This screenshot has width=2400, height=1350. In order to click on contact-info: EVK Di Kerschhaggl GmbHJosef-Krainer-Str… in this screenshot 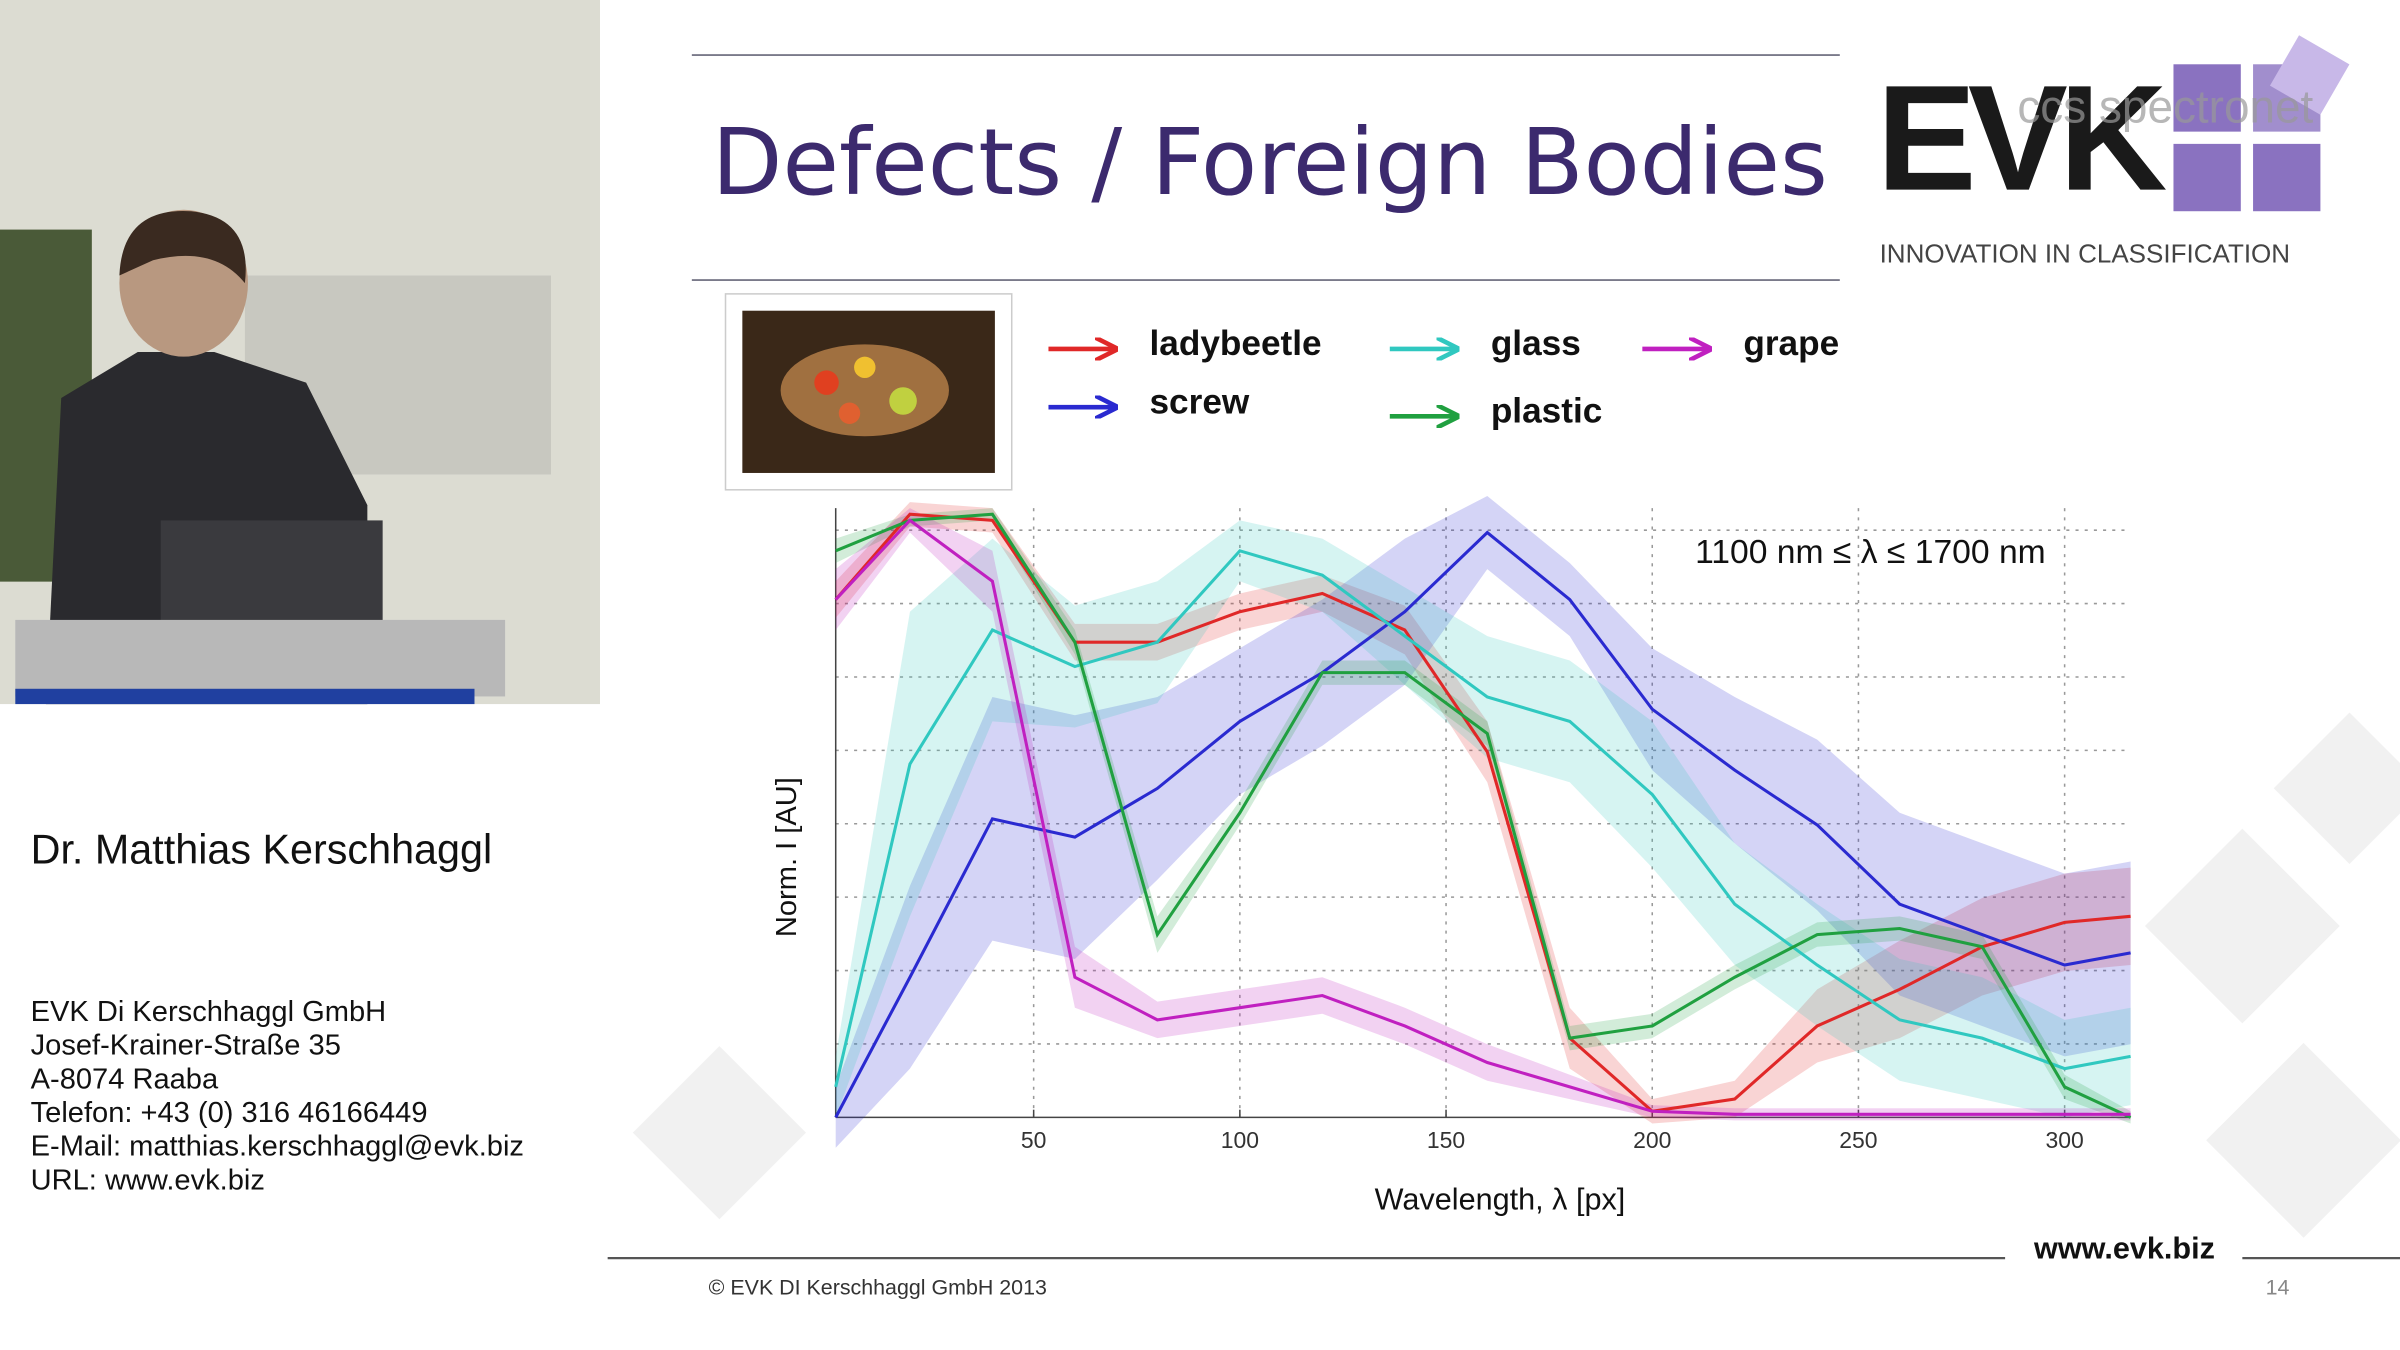, I will do `click(277, 1096)`.